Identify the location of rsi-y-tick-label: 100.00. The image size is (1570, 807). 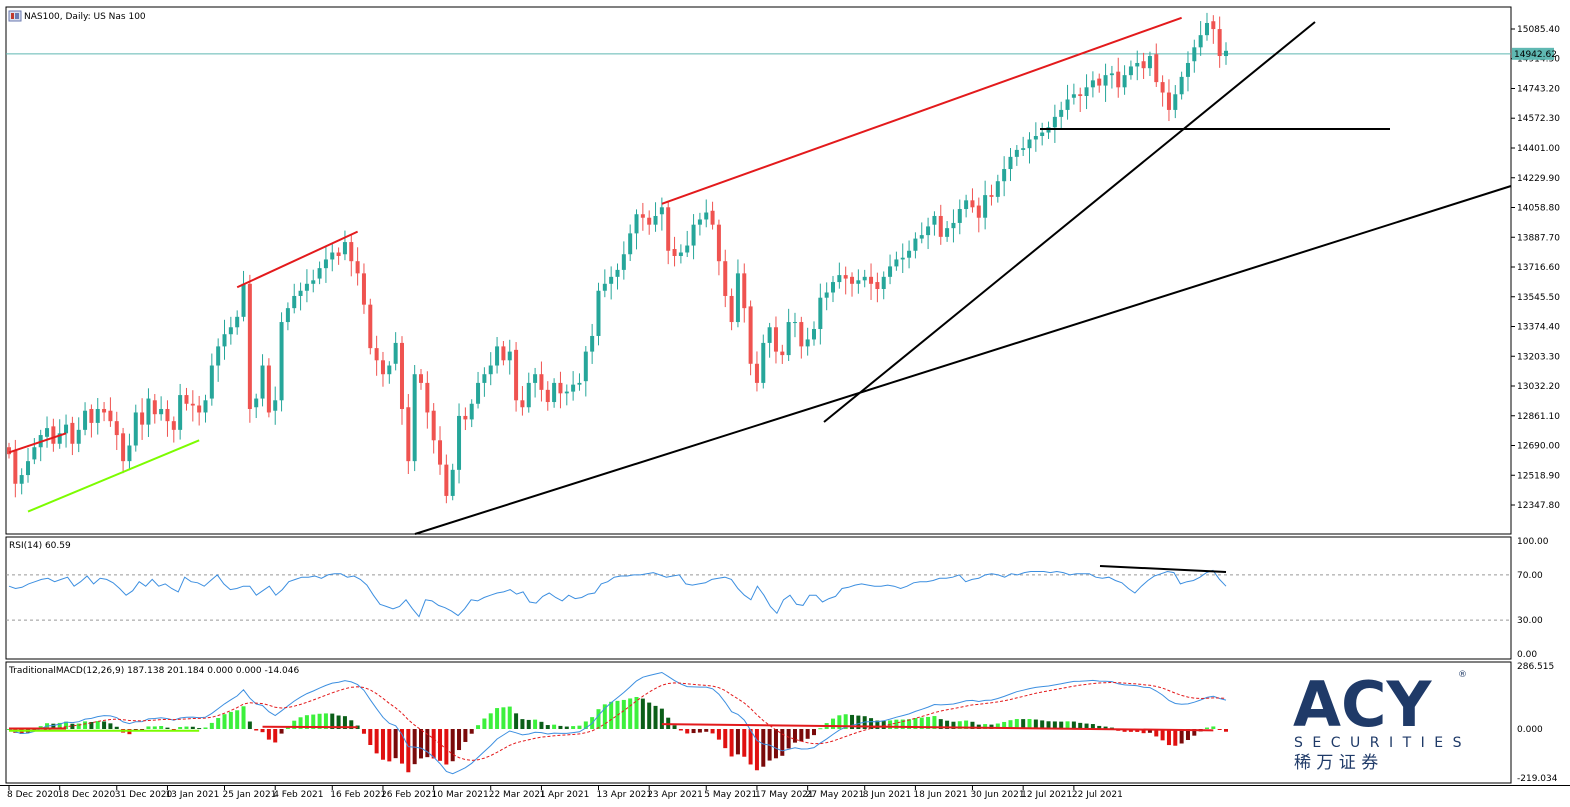
(1533, 542).